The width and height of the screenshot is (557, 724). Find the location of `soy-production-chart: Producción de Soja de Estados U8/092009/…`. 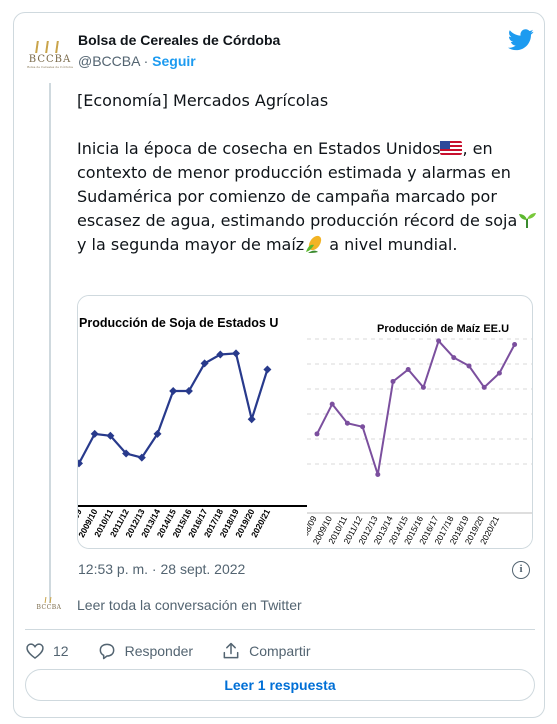

soy-production-chart: Producción de Soja de Estados U8/092009/… is located at coordinates (192, 427).